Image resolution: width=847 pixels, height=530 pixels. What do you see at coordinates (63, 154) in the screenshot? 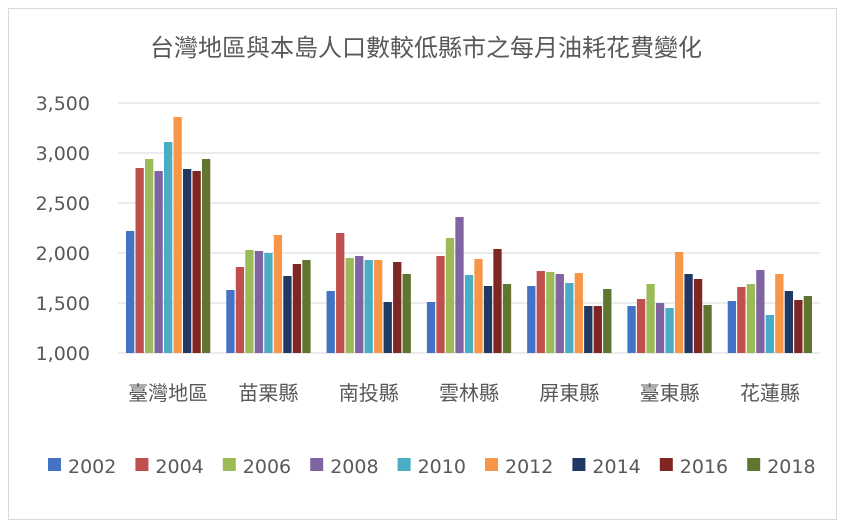
I see `y-tick-label: 3,000` at bounding box center [63, 154].